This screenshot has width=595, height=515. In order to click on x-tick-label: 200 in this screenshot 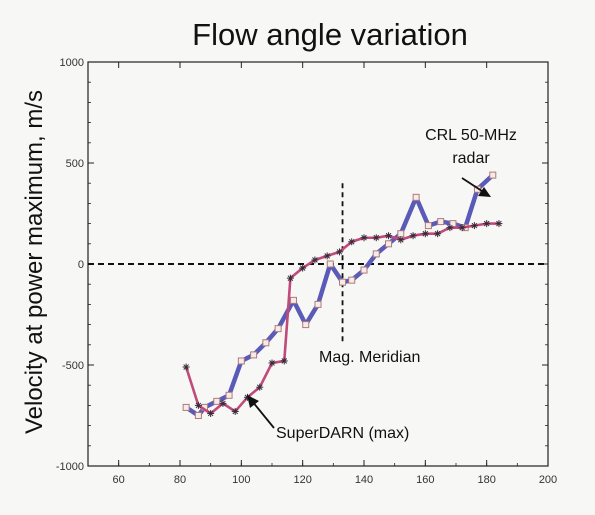, I will do `click(548, 480)`.